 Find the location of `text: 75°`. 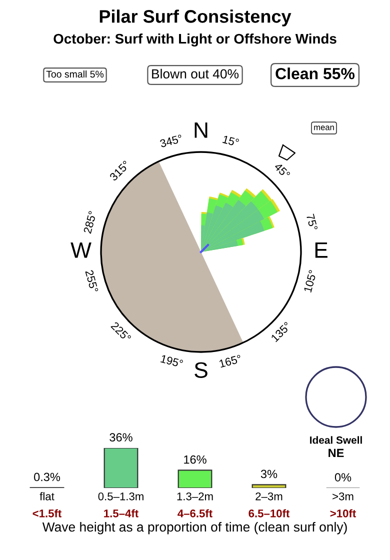

text: 75° is located at coordinates (312, 222).